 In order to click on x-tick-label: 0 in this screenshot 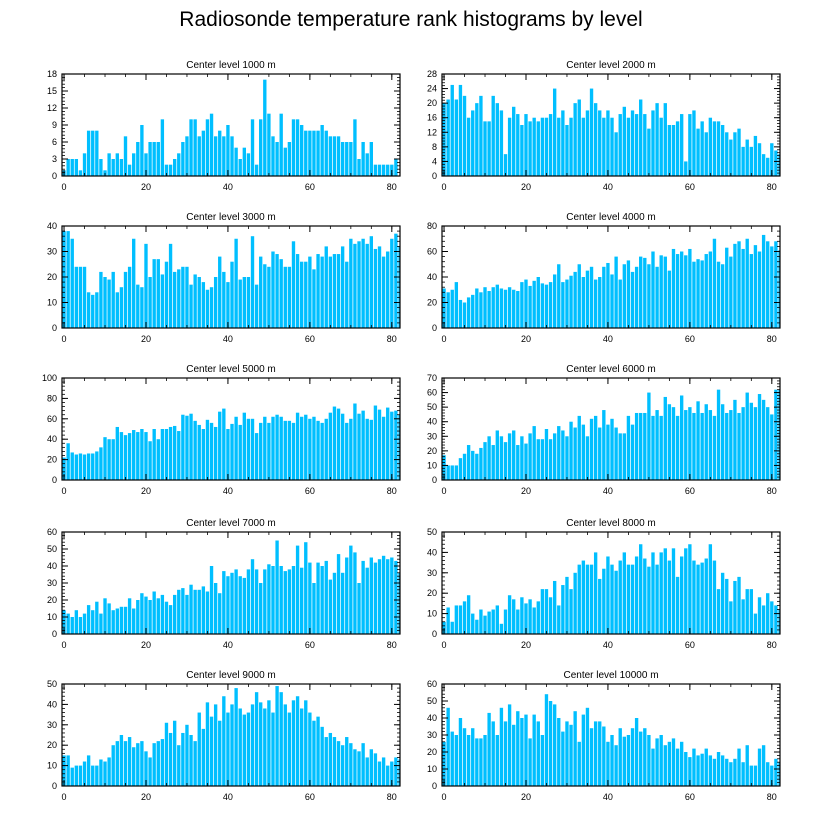, I will do `click(444, 797)`.